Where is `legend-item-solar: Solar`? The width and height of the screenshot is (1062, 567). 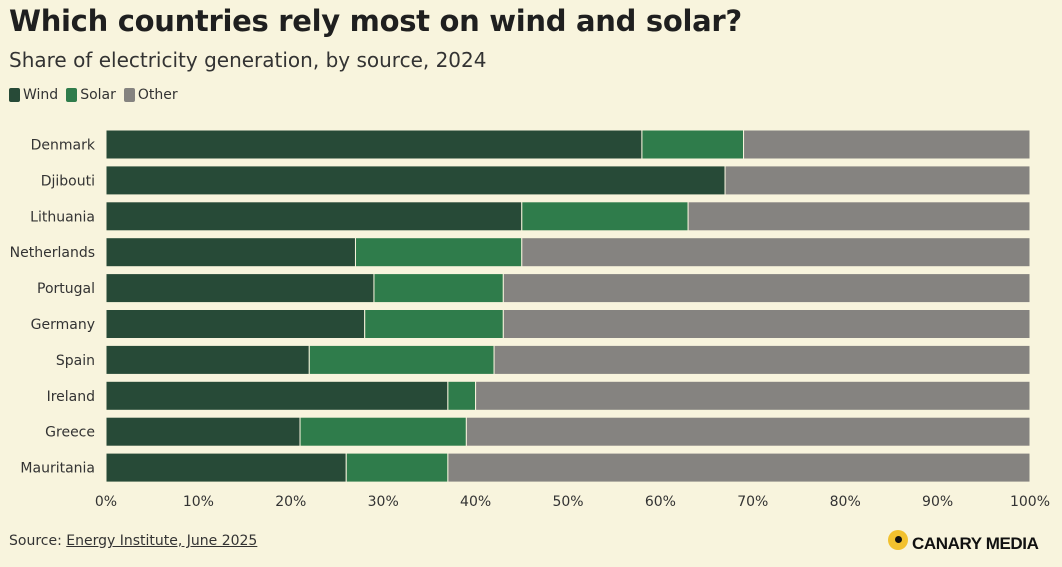
legend-item-solar: Solar is located at coordinates (91, 95).